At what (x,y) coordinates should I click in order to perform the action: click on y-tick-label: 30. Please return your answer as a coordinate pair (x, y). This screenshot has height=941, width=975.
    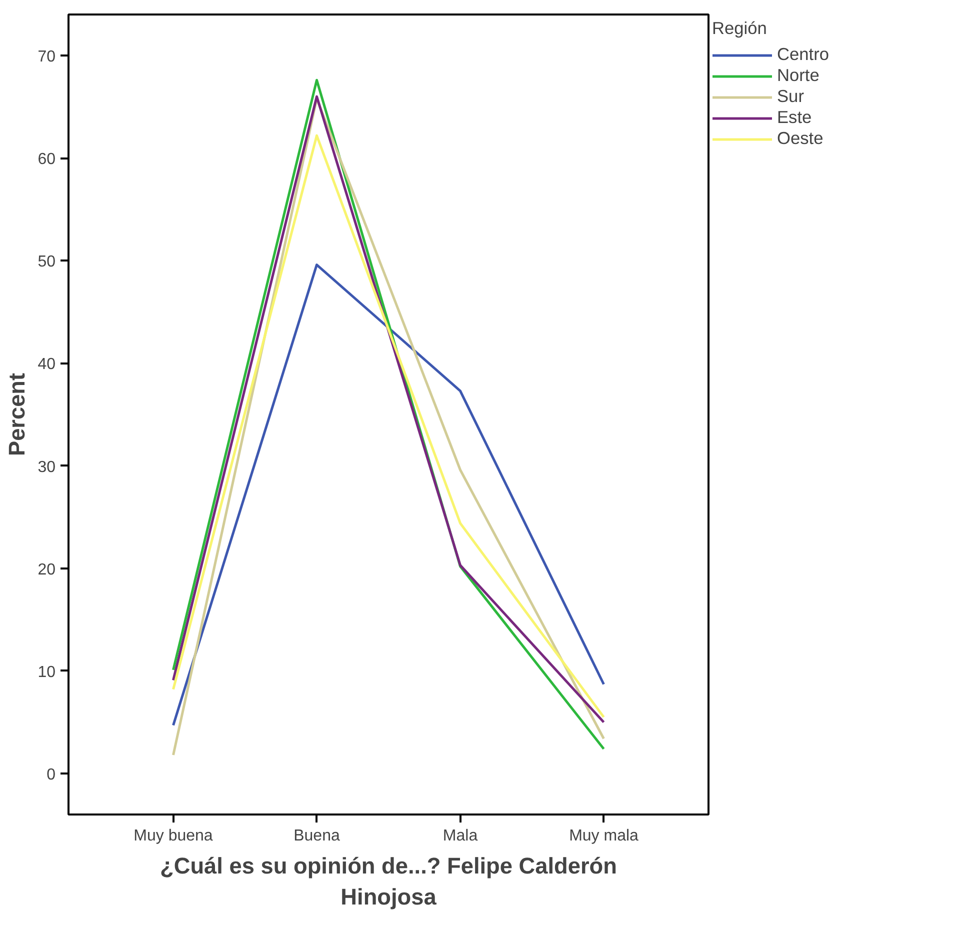
    Looking at the image, I should click on (47, 467).